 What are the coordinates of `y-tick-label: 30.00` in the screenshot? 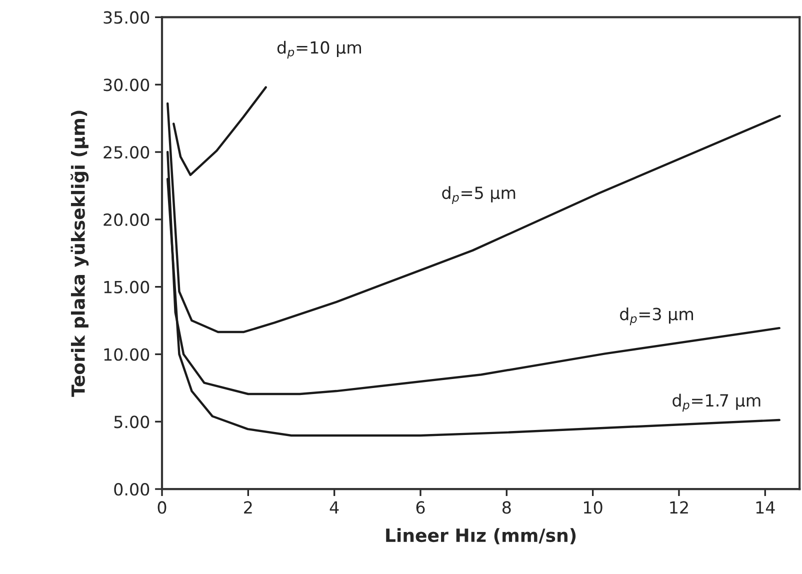 It's located at (127, 85).